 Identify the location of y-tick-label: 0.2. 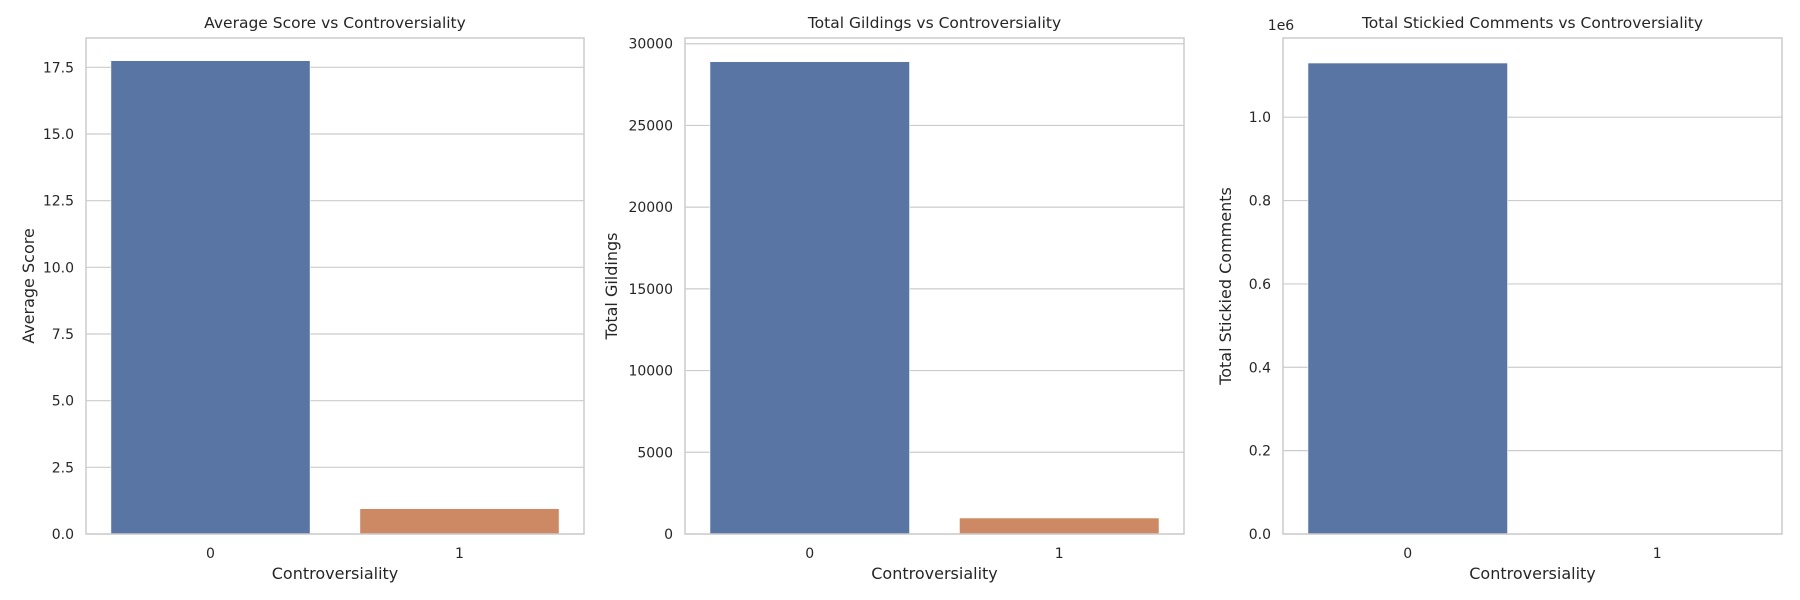
(1260, 452).